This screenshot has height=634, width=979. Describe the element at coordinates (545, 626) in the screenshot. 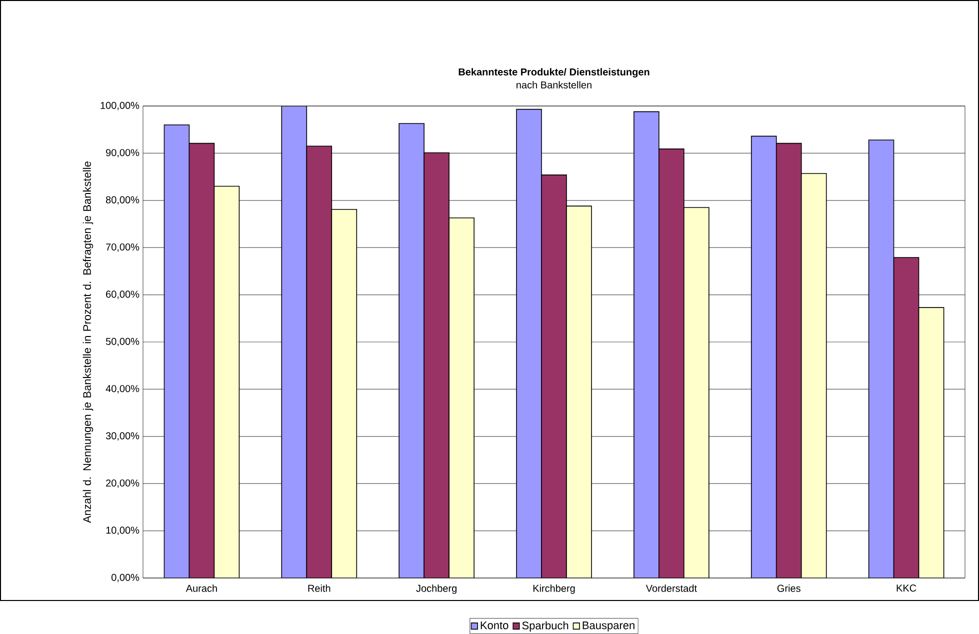

I see `legend-label: Sparbuch` at that location.